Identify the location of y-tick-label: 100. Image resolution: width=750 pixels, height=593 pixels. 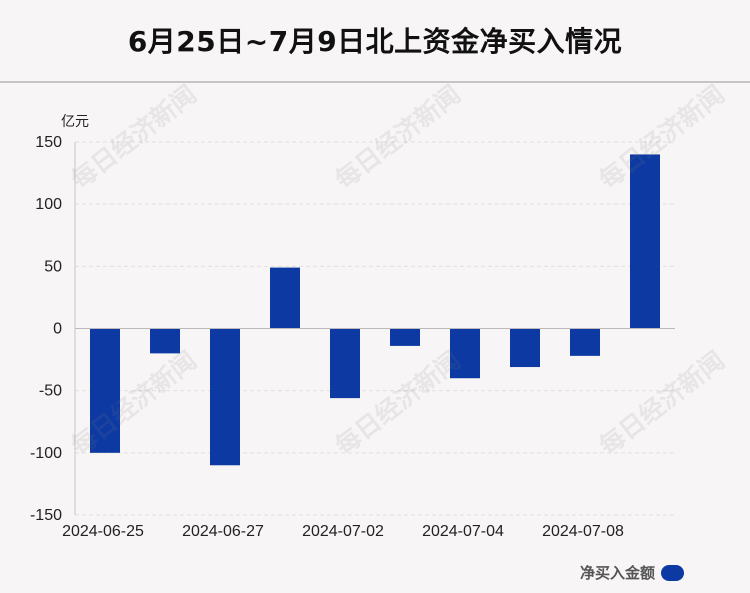
(48, 204).